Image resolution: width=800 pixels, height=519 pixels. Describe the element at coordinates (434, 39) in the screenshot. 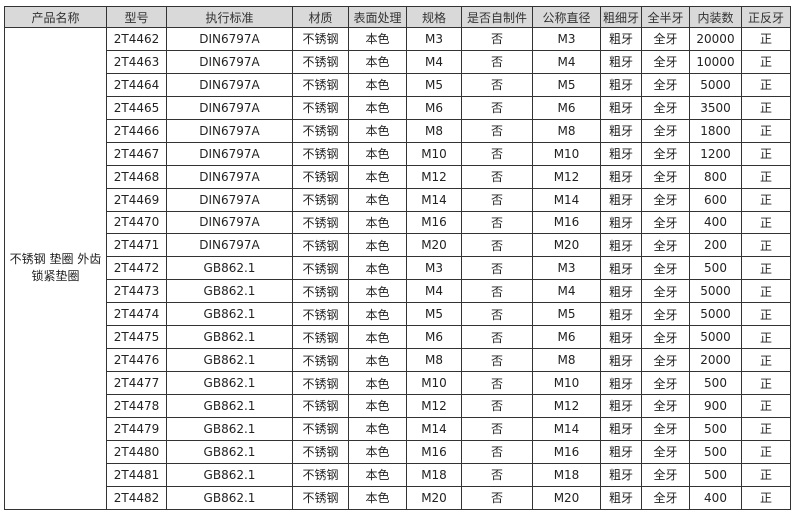

I see `table-cell: M3` at that location.